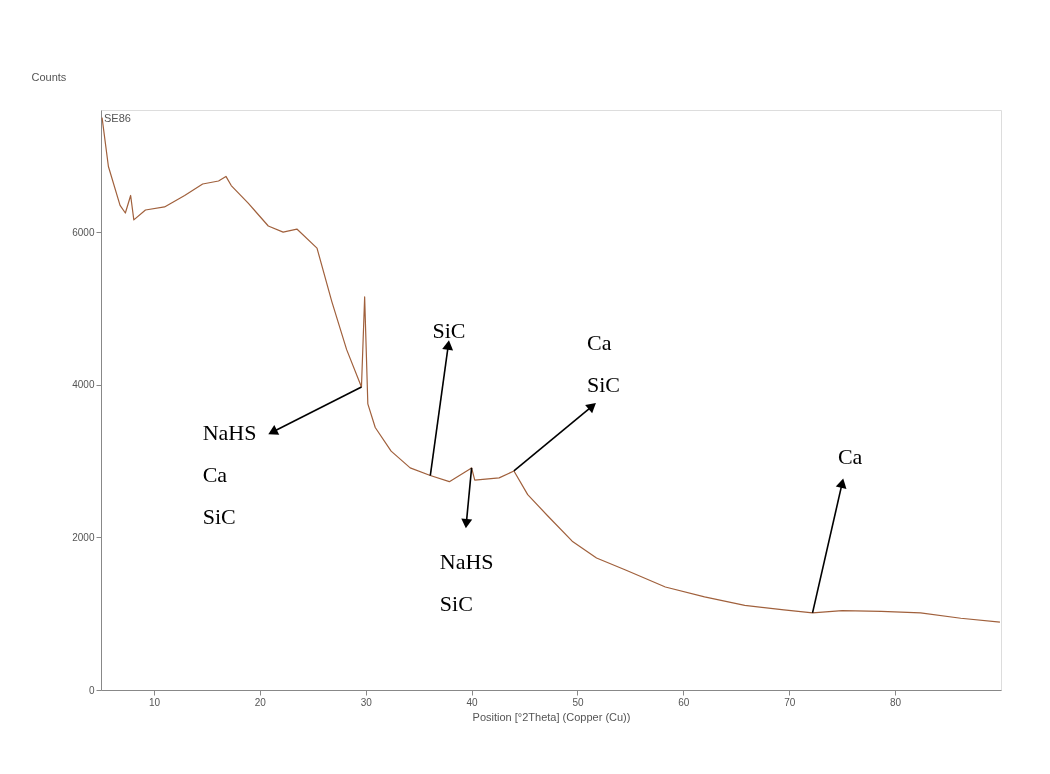  Describe the element at coordinates (229, 474) in the screenshot. I see `annotation: NaHS Ca SiC` at that location.